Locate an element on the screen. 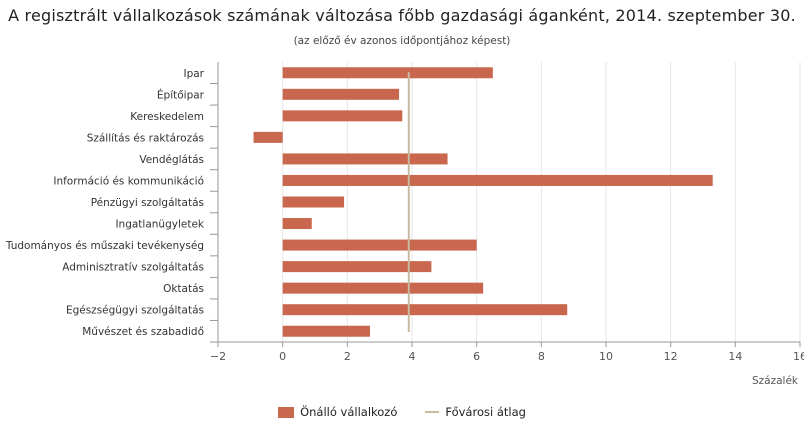  x-tick-label: 14 is located at coordinates (735, 356).